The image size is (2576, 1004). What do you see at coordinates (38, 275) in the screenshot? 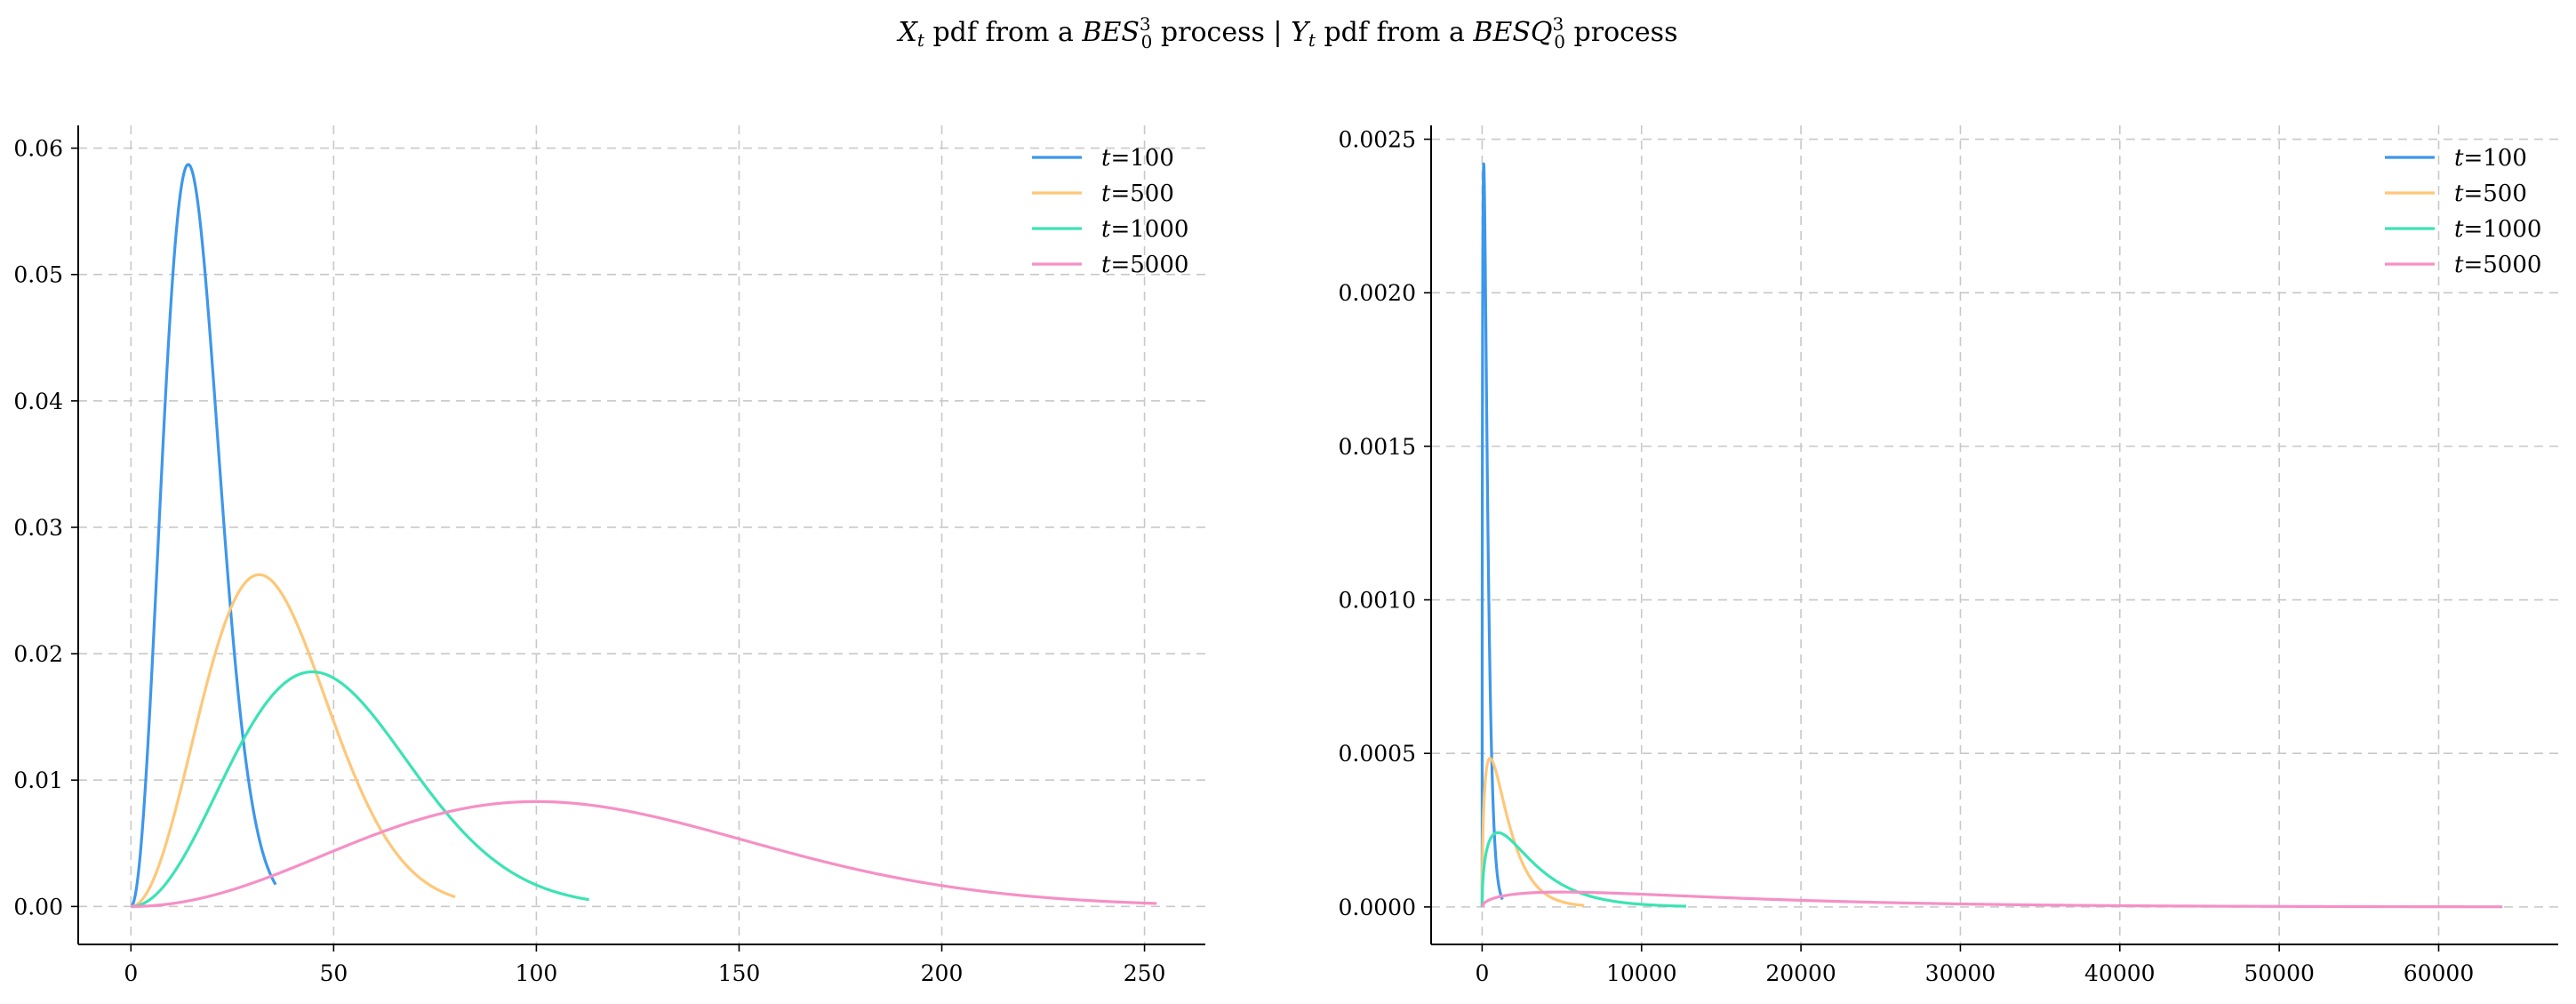
I see `y-tick-label: 0.05` at bounding box center [38, 275].